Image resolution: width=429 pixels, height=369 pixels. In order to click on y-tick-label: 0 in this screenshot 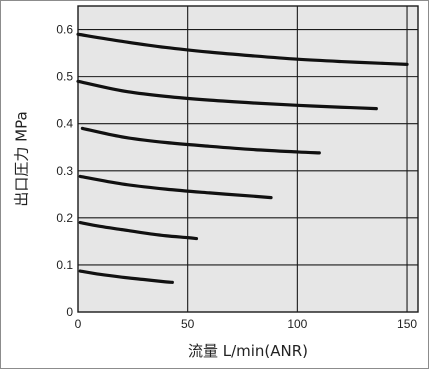, I will do `click(69, 312)`.